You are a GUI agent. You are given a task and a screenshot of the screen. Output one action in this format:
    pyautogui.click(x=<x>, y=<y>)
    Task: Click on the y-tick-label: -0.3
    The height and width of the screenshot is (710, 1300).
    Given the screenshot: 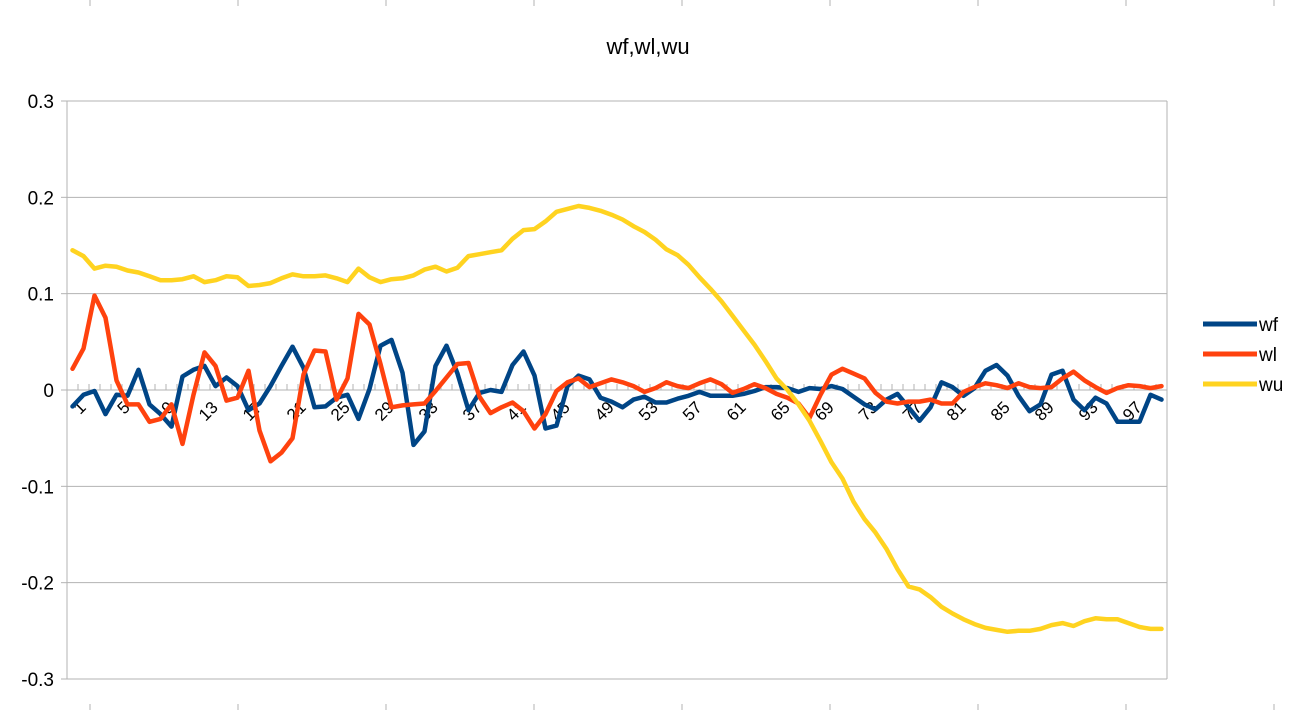 What is the action you would take?
    pyautogui.click(x=37, y=680)
    